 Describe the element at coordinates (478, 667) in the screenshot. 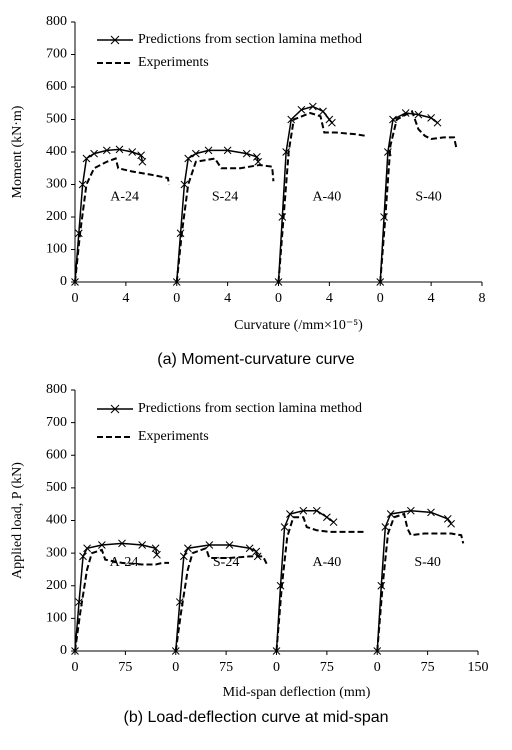

I see `x-tick-label: 150` at that location.